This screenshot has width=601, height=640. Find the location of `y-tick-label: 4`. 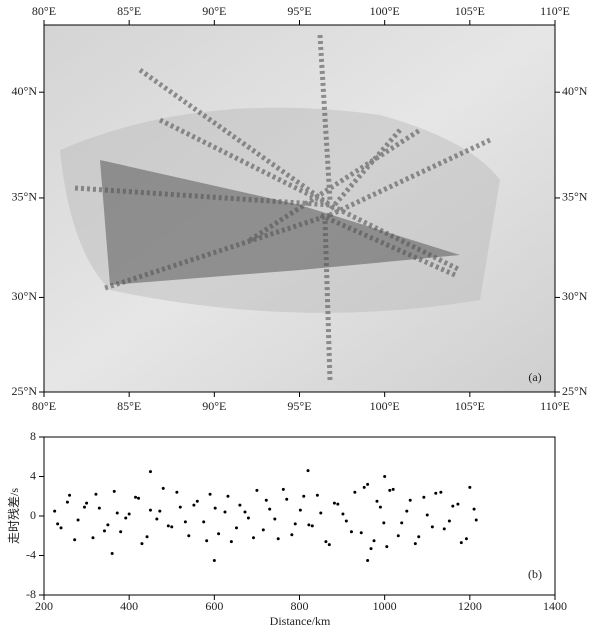

y-tick-label: 4 is located at coordinates (33, 475).